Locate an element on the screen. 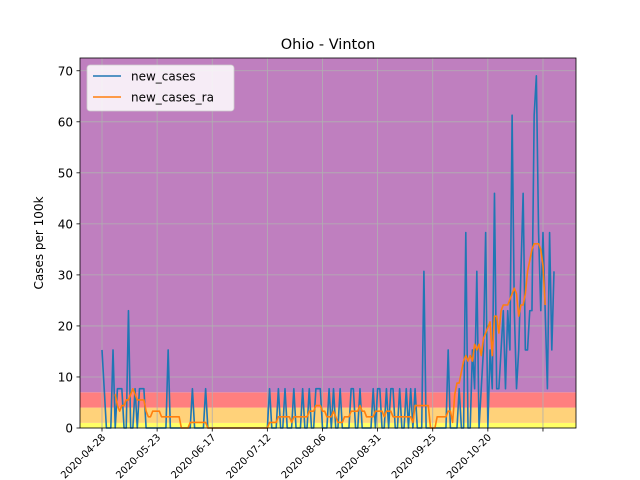 The height and width of the screenshot is (480, 640). x-tick-label: 2020-07-12 is located at coordinates (249, 456).